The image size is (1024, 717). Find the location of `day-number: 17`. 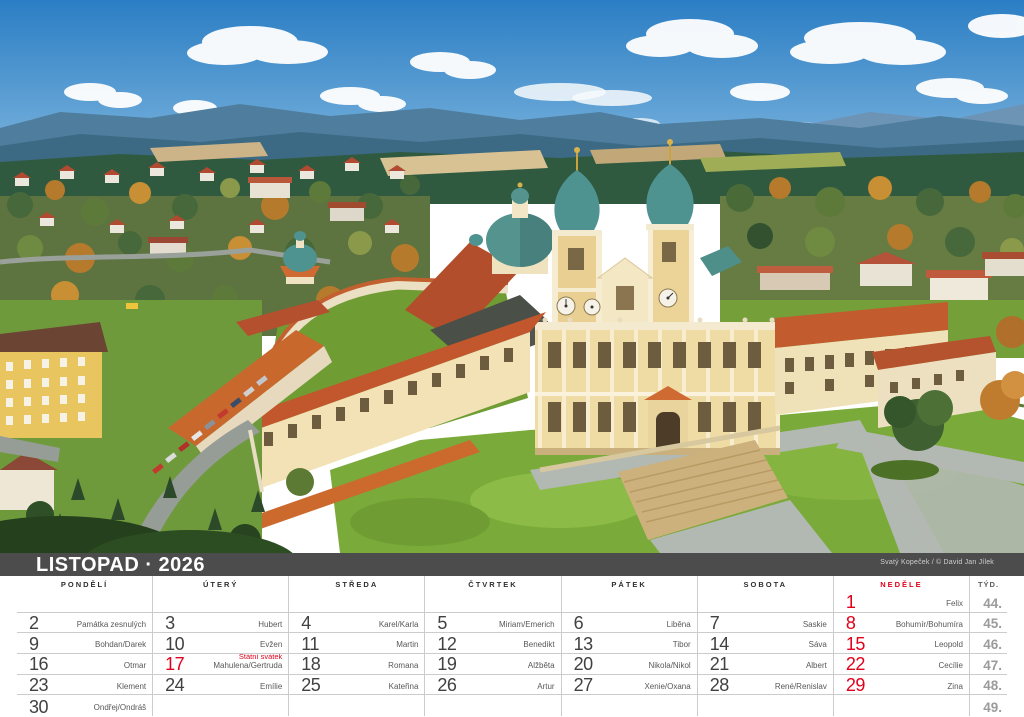

day-number: 17 is located at coordinates (175, 664).